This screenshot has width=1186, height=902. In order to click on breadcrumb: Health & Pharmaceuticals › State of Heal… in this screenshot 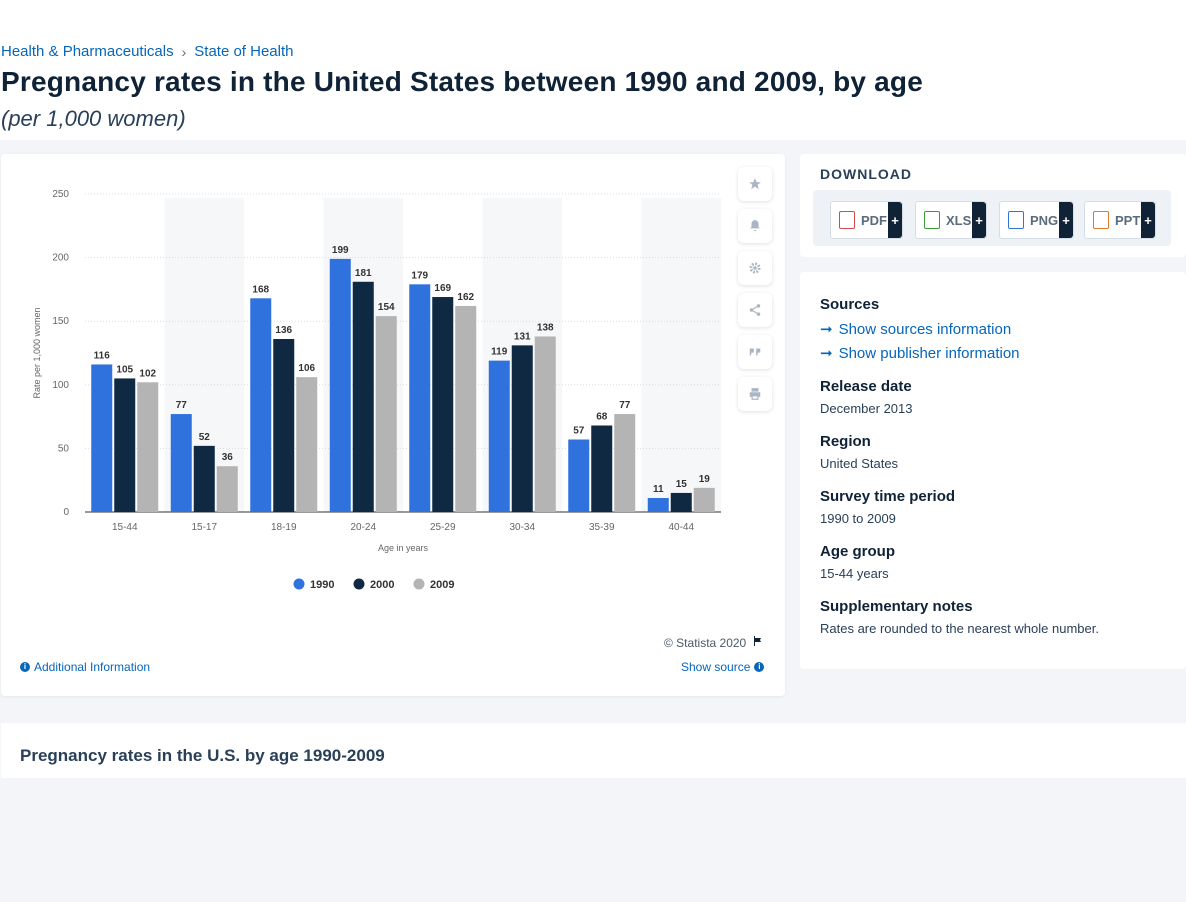, I will do `click(147, 51)`.